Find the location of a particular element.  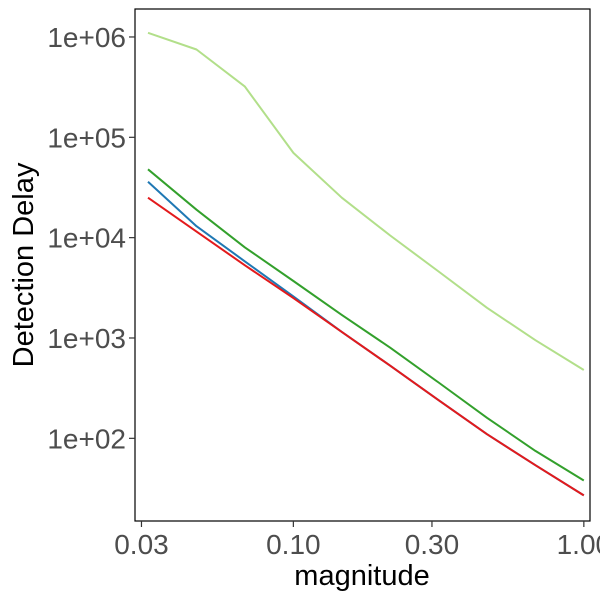

x-axis-title: magnitude is located at coordinates (361, 576).